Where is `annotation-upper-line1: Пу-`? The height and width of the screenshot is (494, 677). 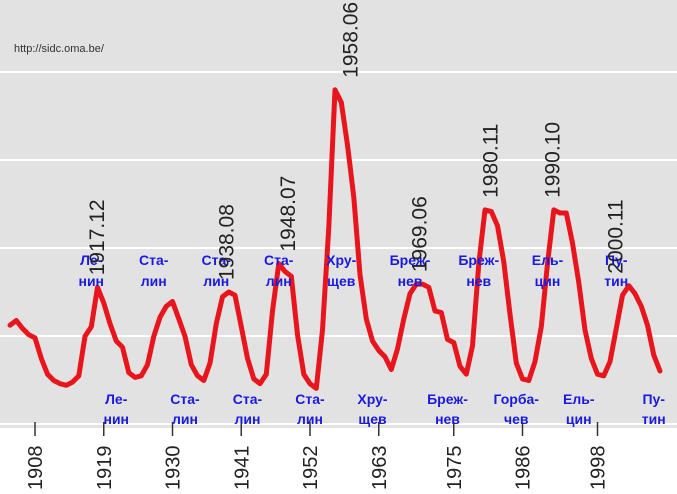
annotation-upper-line1: Пу- is located at coordinates (616, 260).